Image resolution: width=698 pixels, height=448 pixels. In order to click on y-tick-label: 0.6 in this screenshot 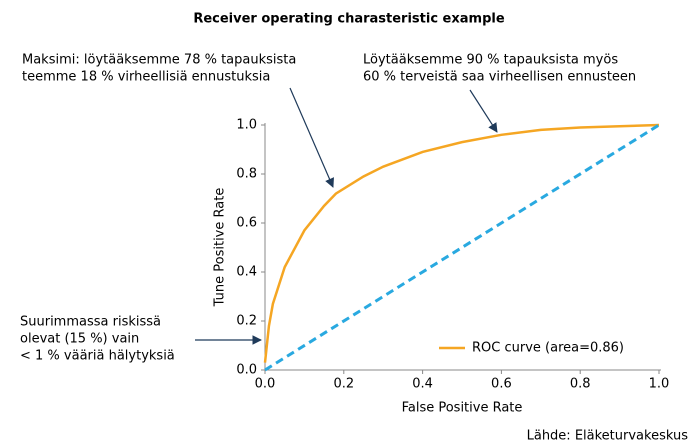, I will do `click(246, 223)`.